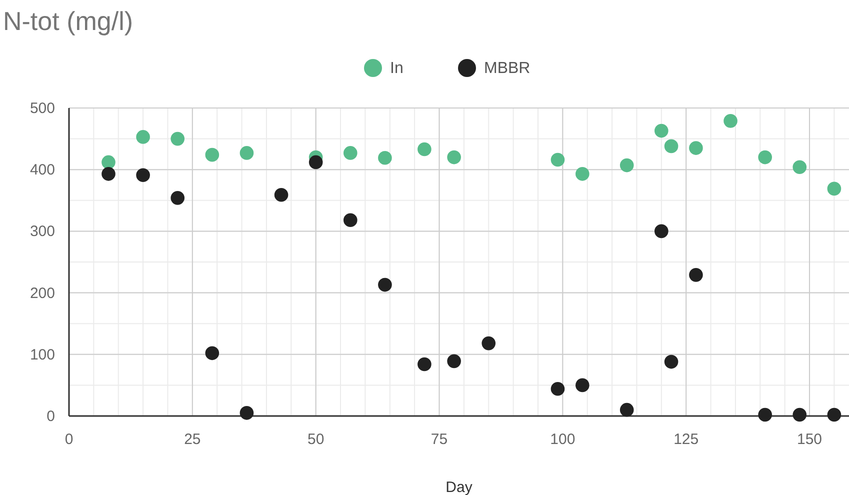 Image resolution: width=849 pixels, height=495 pixels. What do you see at coordinates (42, 355) in the screenshot?
I see `y-tick-label: 100` at bounding box center [42, 355].